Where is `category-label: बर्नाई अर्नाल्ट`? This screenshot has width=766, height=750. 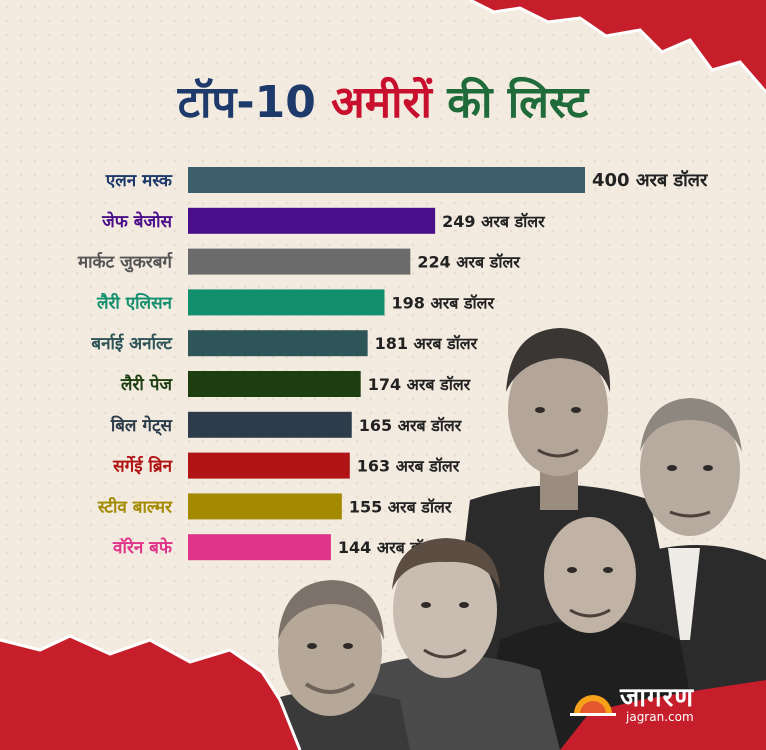
category-label: बर्नाई अर्नाल्ट is located at coordinates (131, 343).